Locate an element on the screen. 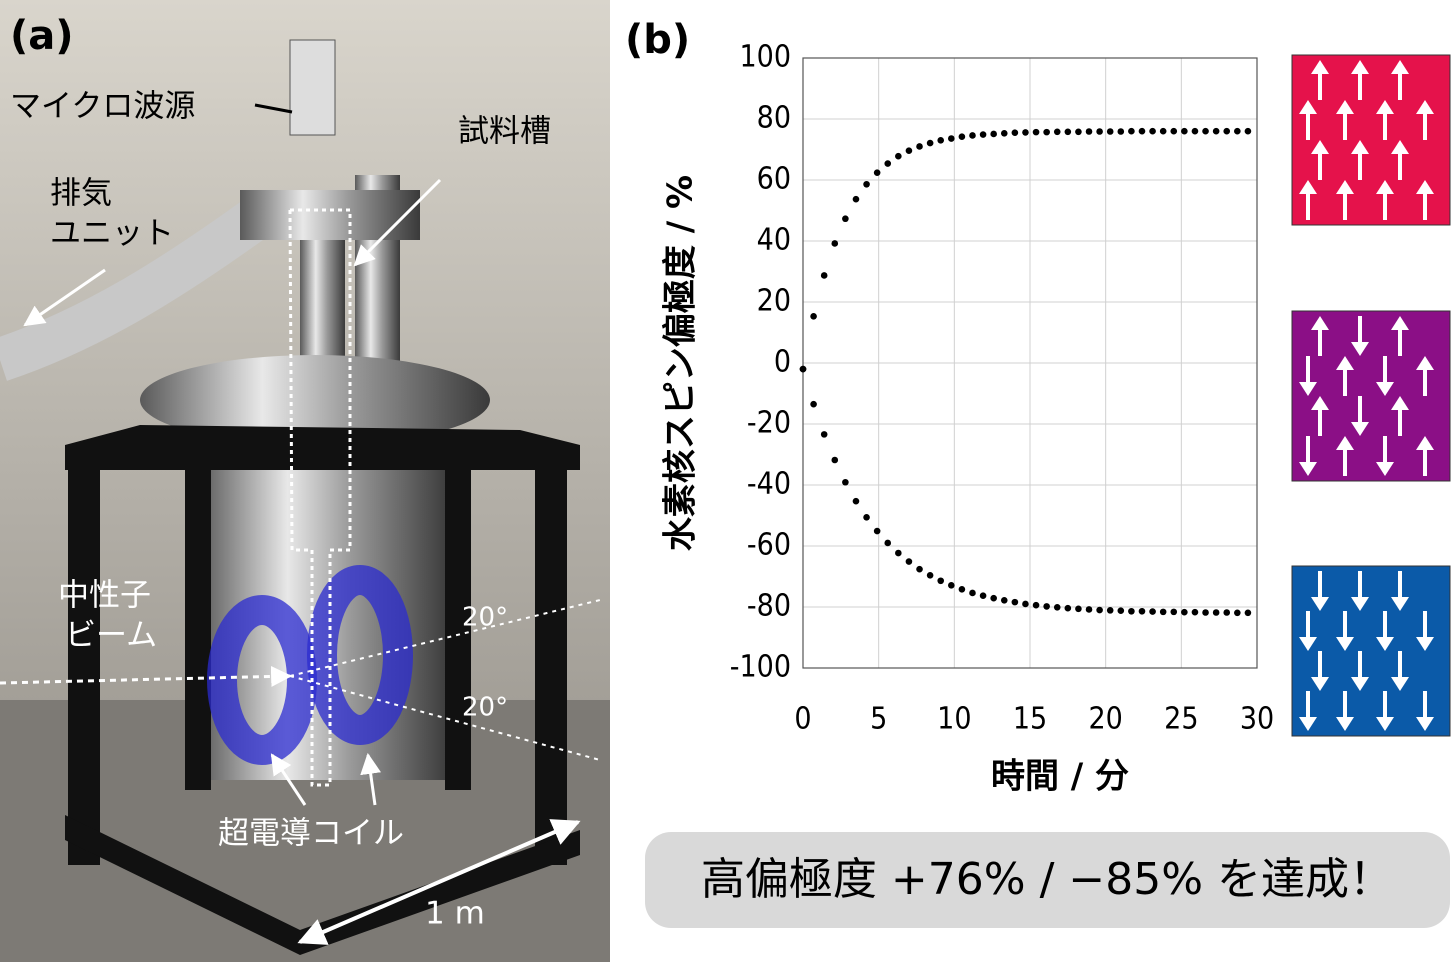 Image resolution: width=1454 pixels, height=962 pixels. y-tick-label: -40 is located at coordinates (769, 484).